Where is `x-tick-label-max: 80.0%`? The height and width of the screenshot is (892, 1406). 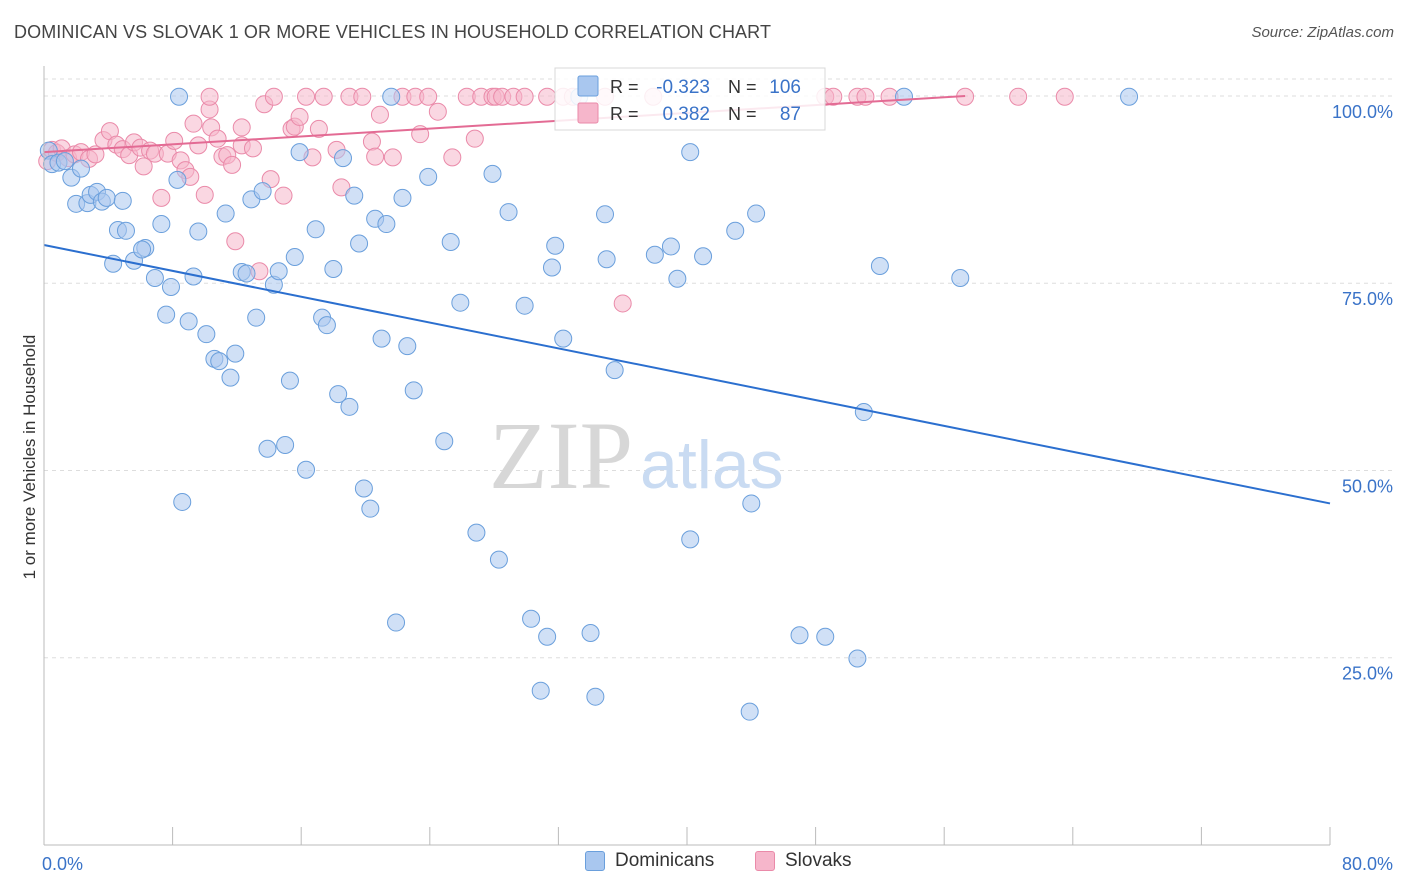
x-tick-label-max: 80.0% is located at coordinates (1367, 864).